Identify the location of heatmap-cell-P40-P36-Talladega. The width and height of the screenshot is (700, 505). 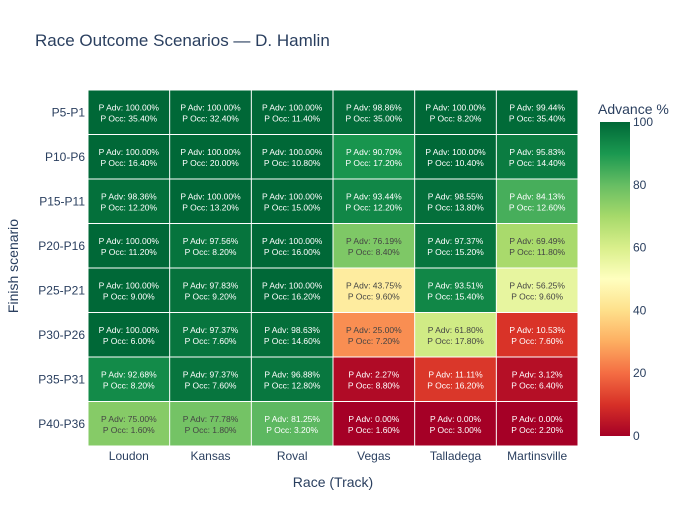
(455, 424).